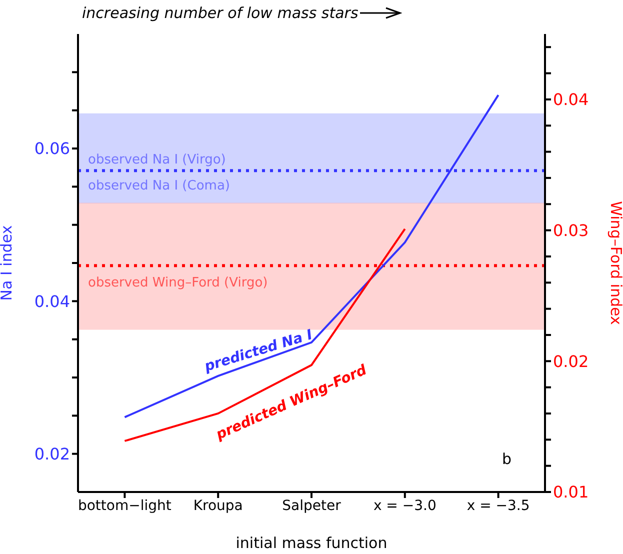 The image size is (623, 554). Describe the element at coordinates (615, 263) in the screenshot. I see `y2-axis-title: Wing–Ford index` at that location.